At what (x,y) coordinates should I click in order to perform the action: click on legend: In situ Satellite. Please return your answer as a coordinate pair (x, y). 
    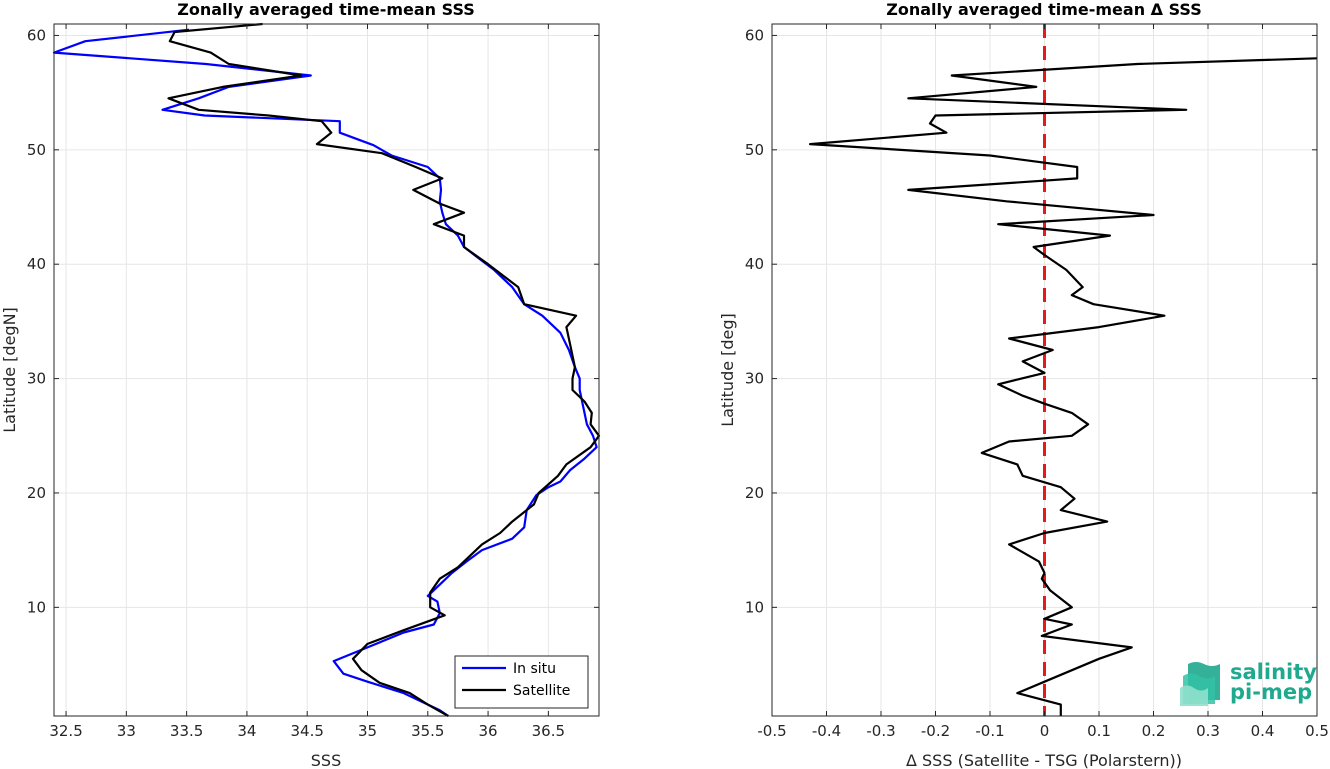
    Looking at the image, I should click on (521, 682).